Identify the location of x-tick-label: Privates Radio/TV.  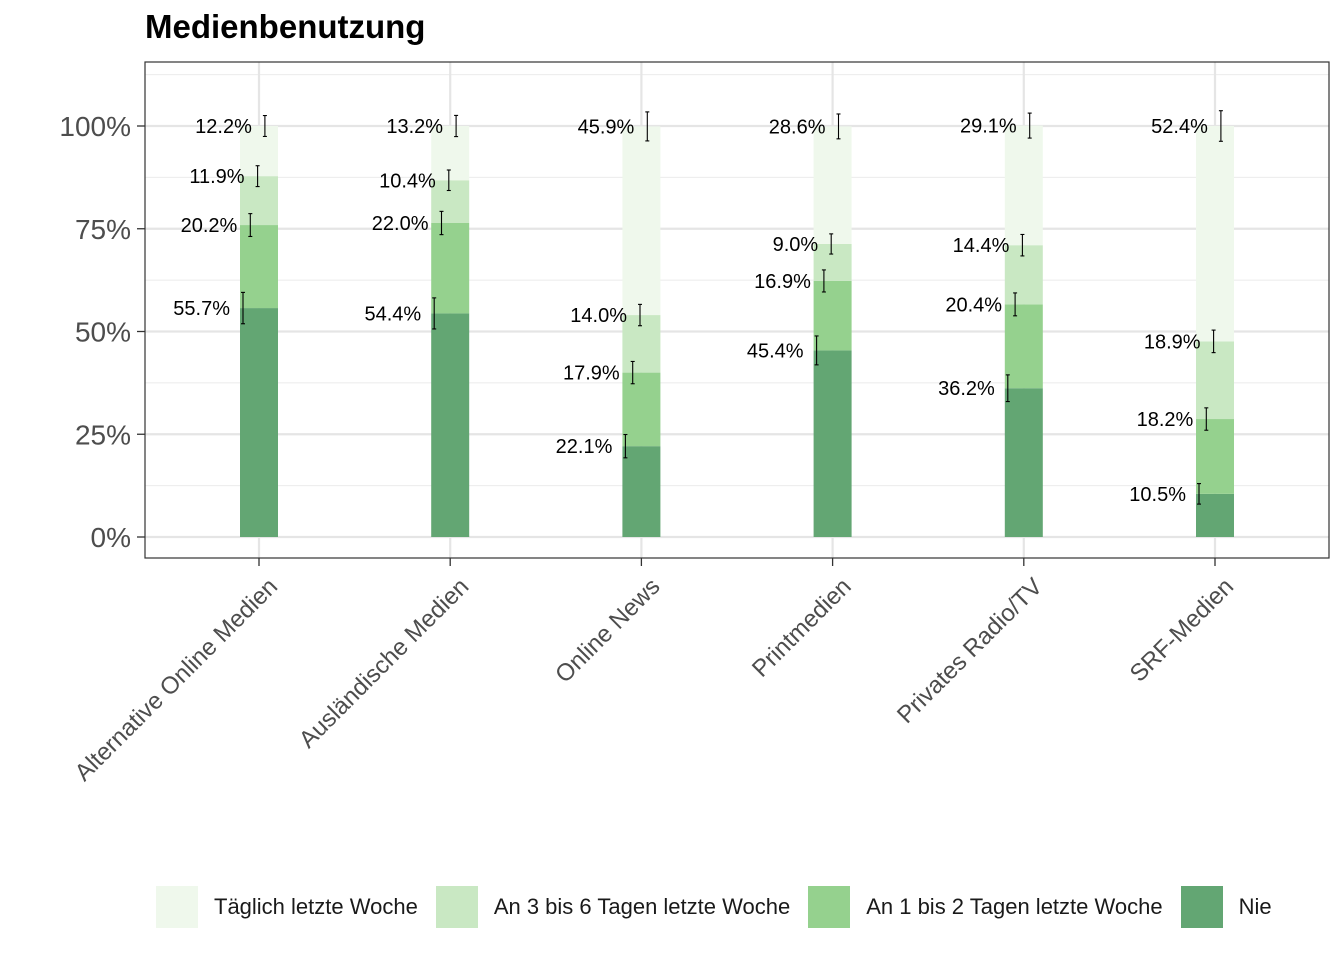
(970, 651).